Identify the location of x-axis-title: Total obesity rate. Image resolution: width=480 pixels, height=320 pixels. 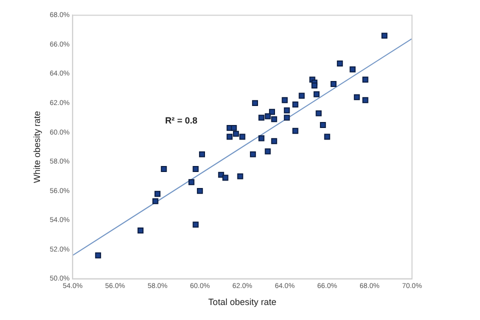
(242, 302).